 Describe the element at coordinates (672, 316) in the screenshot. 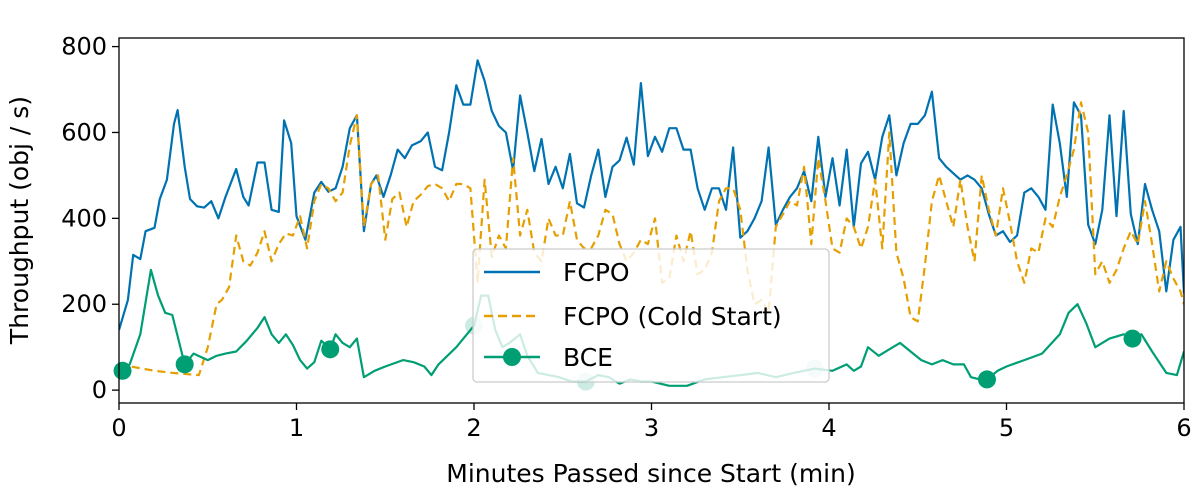

I see `legend-label-fcpo-cold-start: FCPO (Cold Start)` at that location.